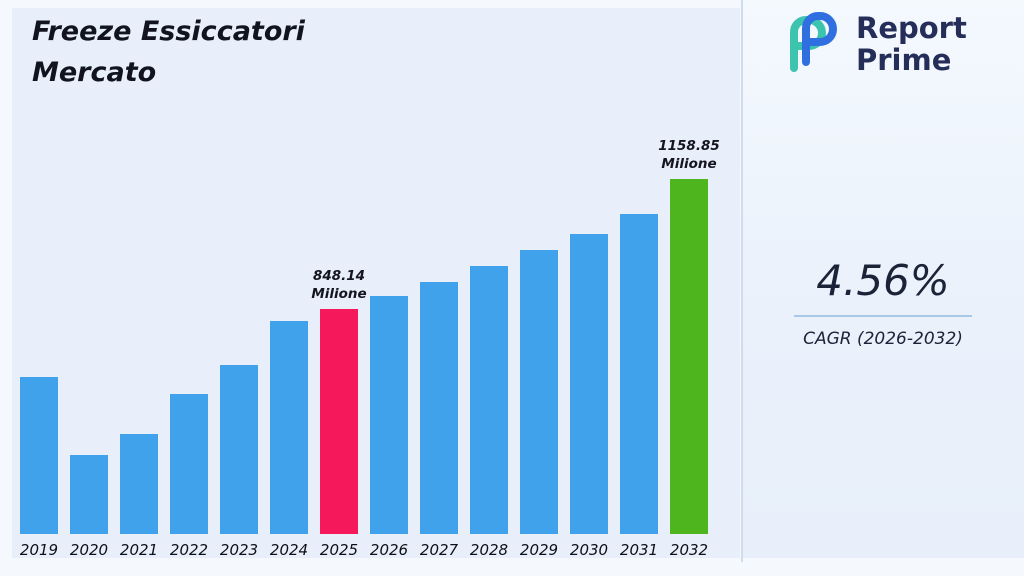  I want to click on bar-2032, so click(689, 356).